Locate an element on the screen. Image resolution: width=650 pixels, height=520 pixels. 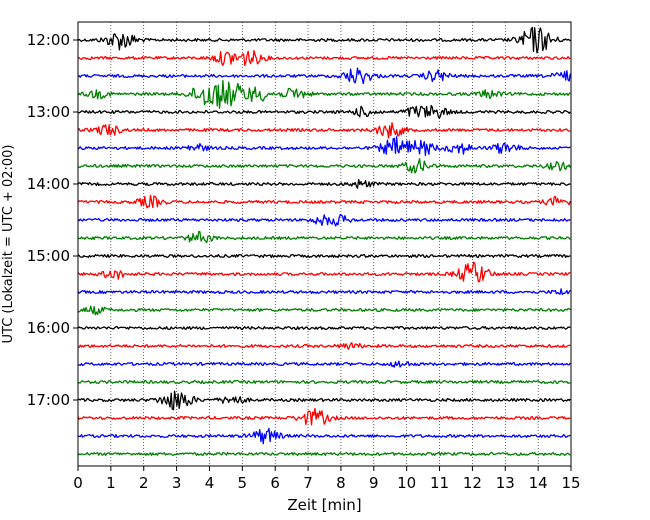
x-tick-label: 12 is located at coordinates (472, 483).